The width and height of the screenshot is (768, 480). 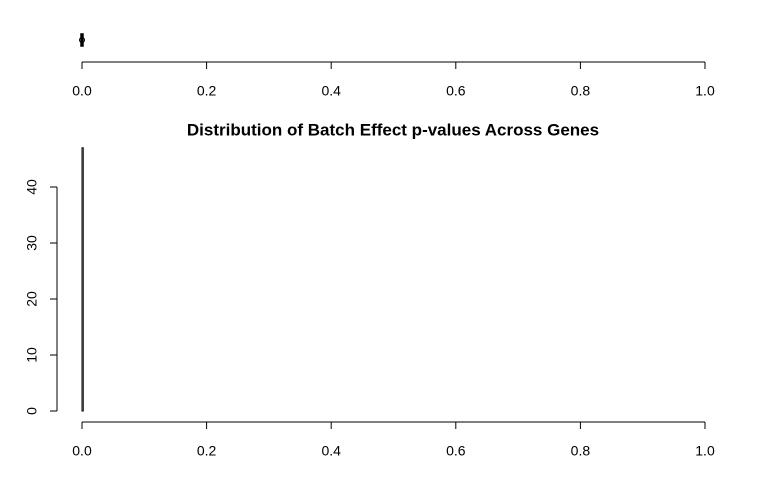 What do you see at coordinates (32, 243) in the screenshot?
I see `y-tick-label: 30` at bounding box center [32, 243].